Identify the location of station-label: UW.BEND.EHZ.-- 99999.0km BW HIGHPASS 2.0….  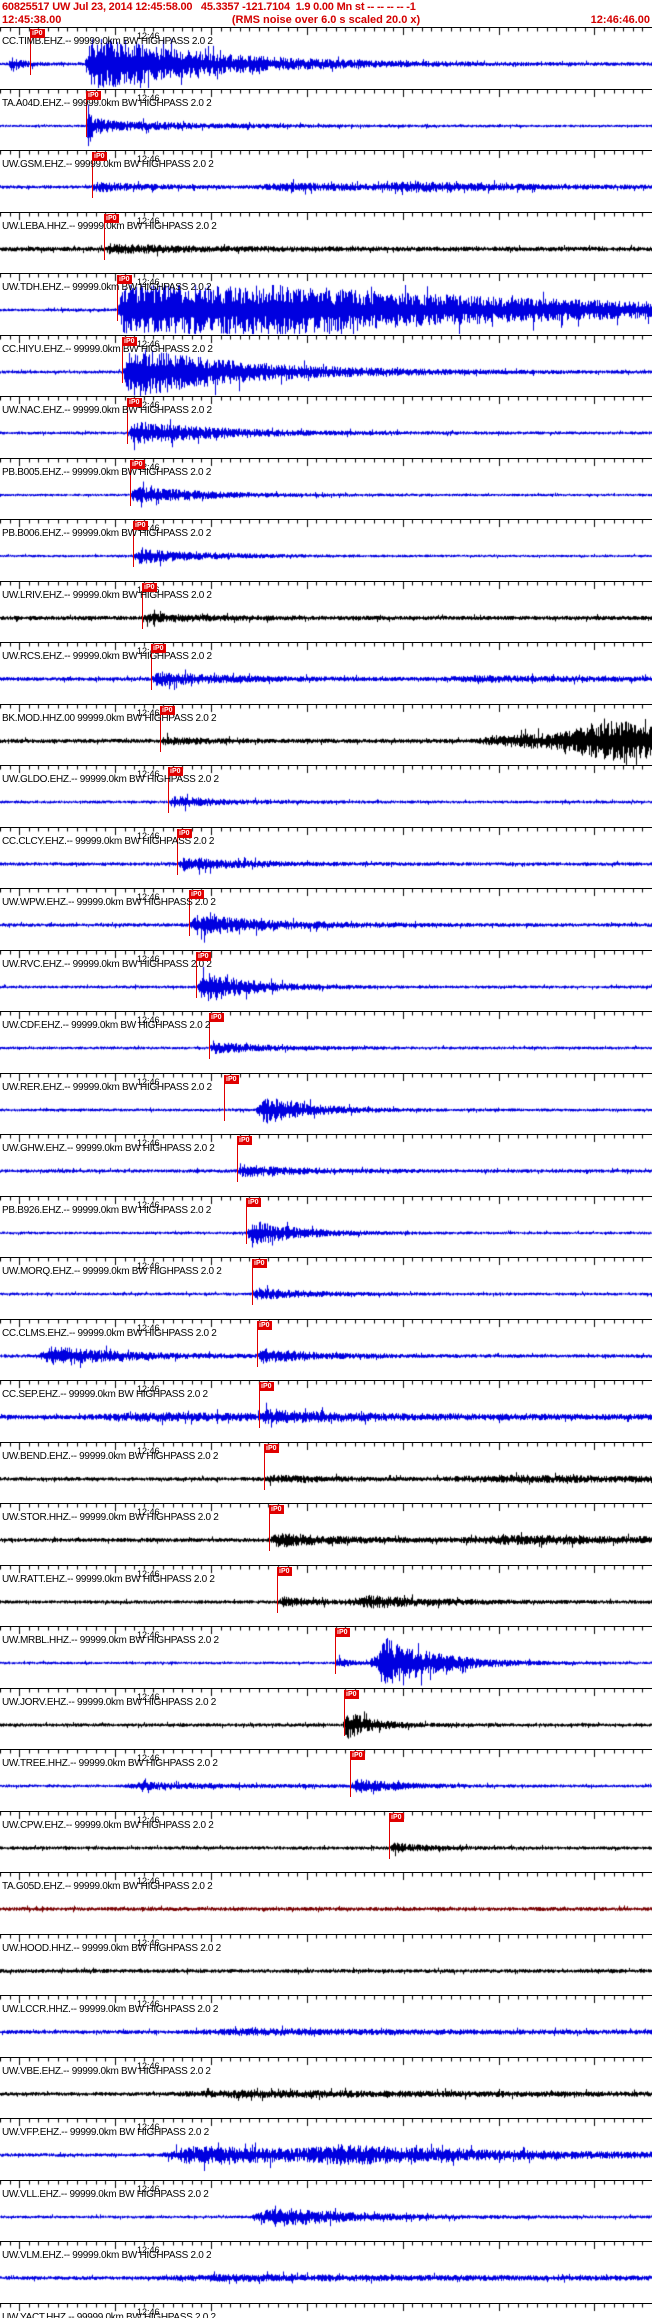
(110, 1456).